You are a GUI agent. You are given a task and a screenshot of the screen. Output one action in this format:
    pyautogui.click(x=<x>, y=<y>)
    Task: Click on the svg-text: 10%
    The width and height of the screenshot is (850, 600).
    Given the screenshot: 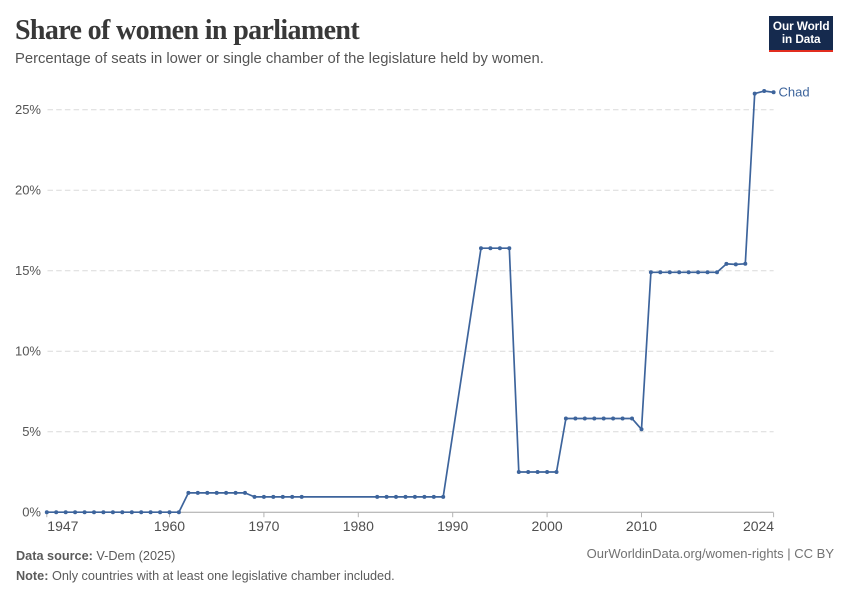 What is the action you would take?
    pyautogui.click(x=28, y=350)
    